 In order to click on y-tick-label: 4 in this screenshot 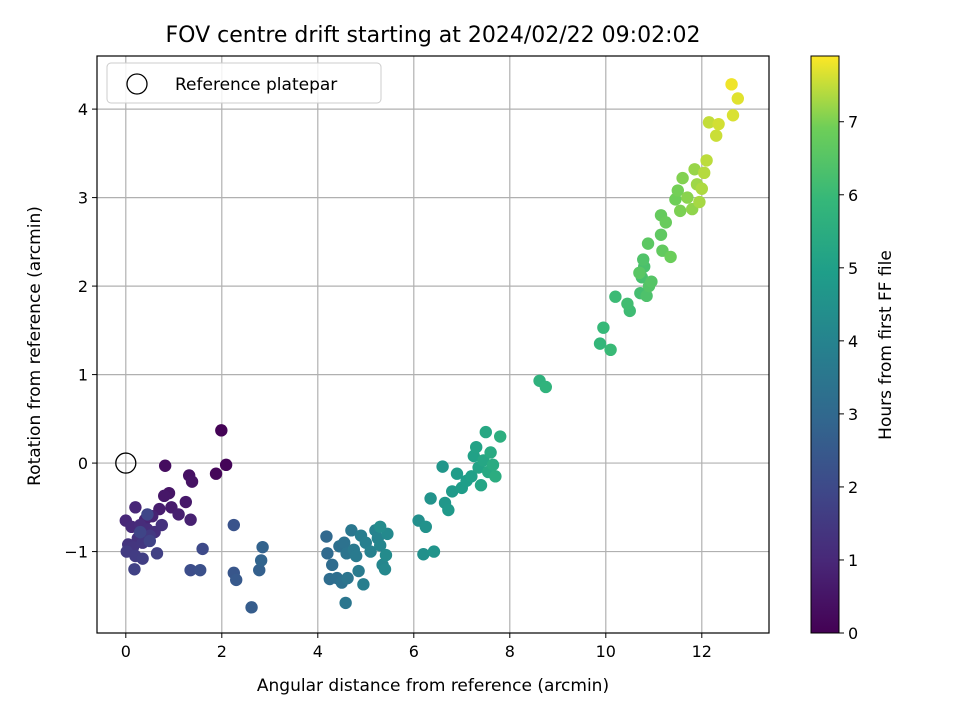, I will do `click(83, 109)`.